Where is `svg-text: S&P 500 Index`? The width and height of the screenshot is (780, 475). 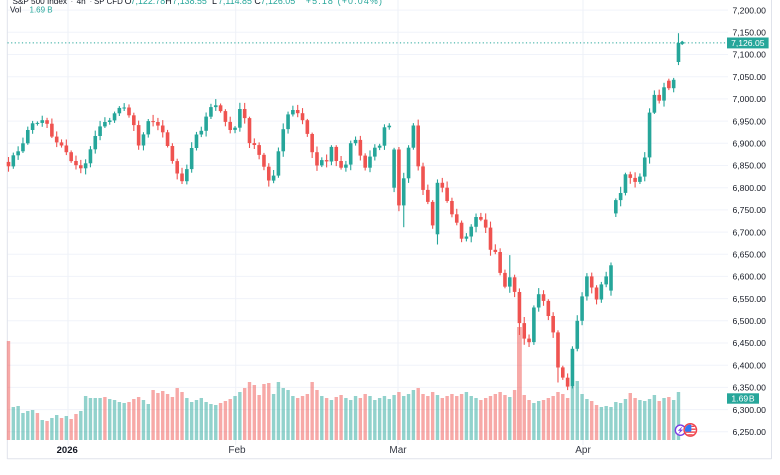
svg-text: S&P 500 Index is located at coordinates (40, 3).